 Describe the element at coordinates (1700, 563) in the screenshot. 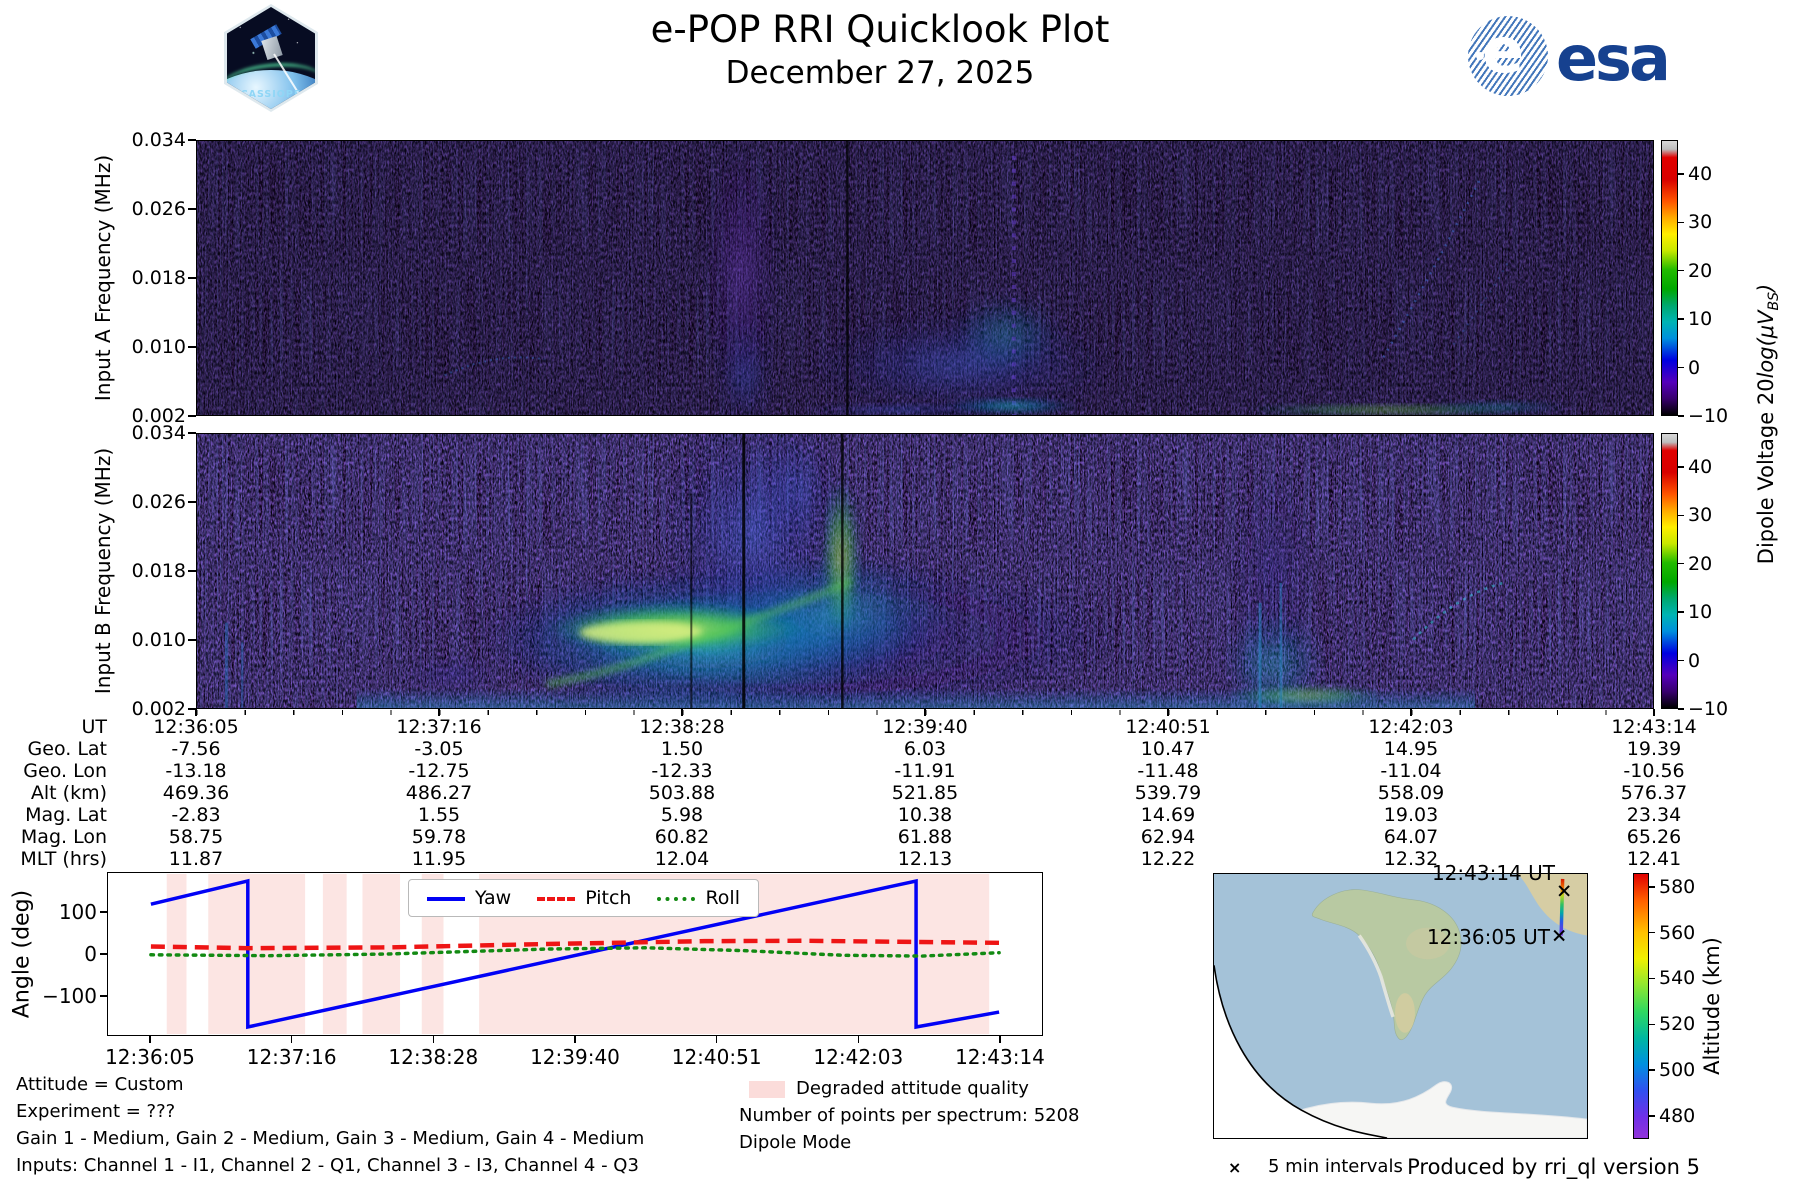

I see `cbar-tick-label-b: 20` at that location.